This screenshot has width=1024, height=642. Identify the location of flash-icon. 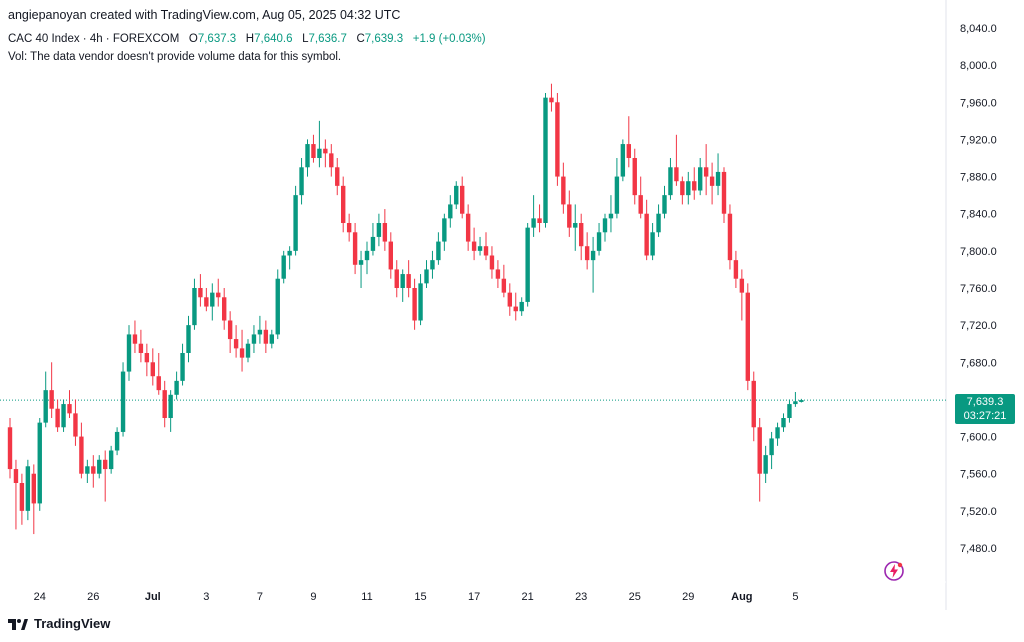
(894, 571).